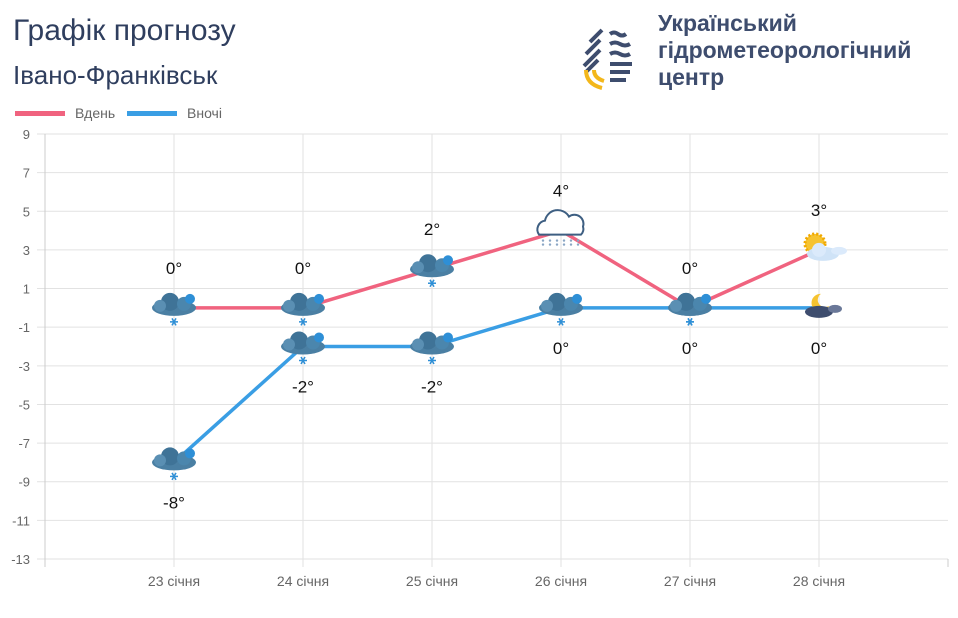  What do you see at coordinates (20, 559) in the screenshot?
I see `y-tick-label: -13` at bounding box center [20, 559].